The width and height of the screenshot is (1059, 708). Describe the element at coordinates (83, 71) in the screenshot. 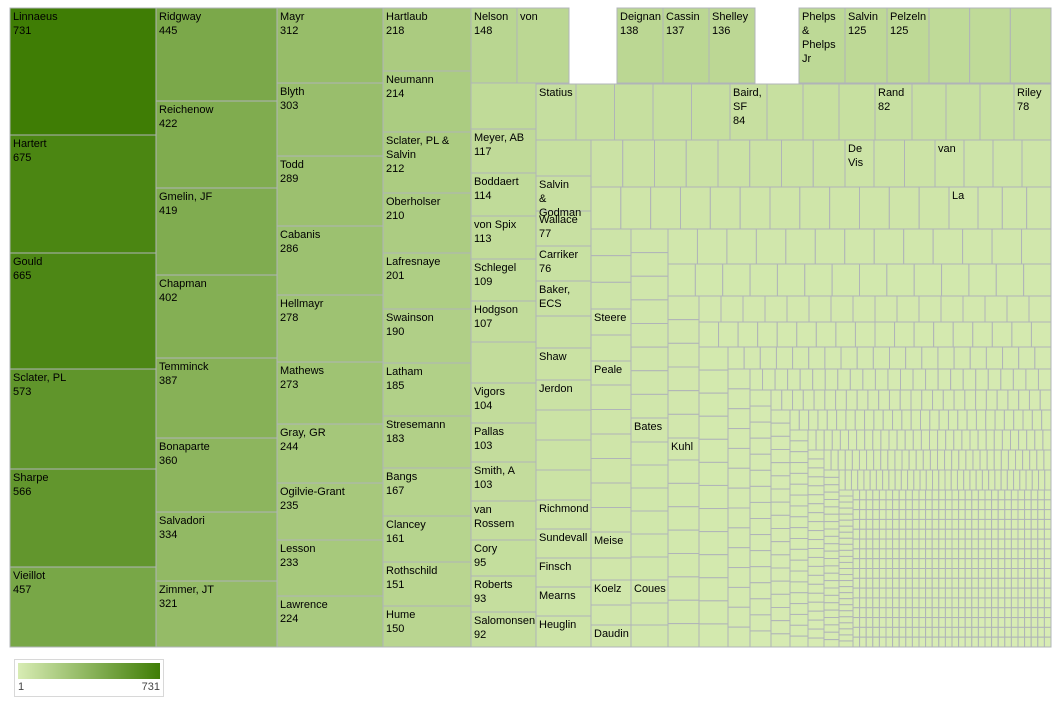

I see `tile-linnaeus` at that location.